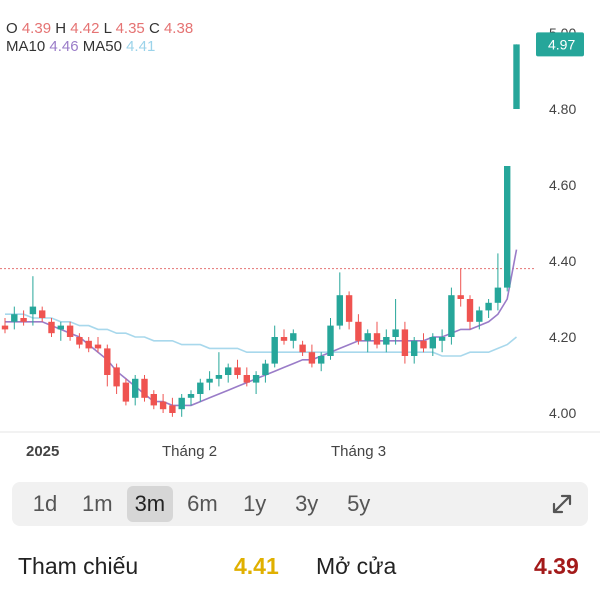 The height and width of the screenshot is (600, 600). Describe the element at coordinates (202, 503) in the screenshot. I see `range-tab-6m: 6m` at that location.